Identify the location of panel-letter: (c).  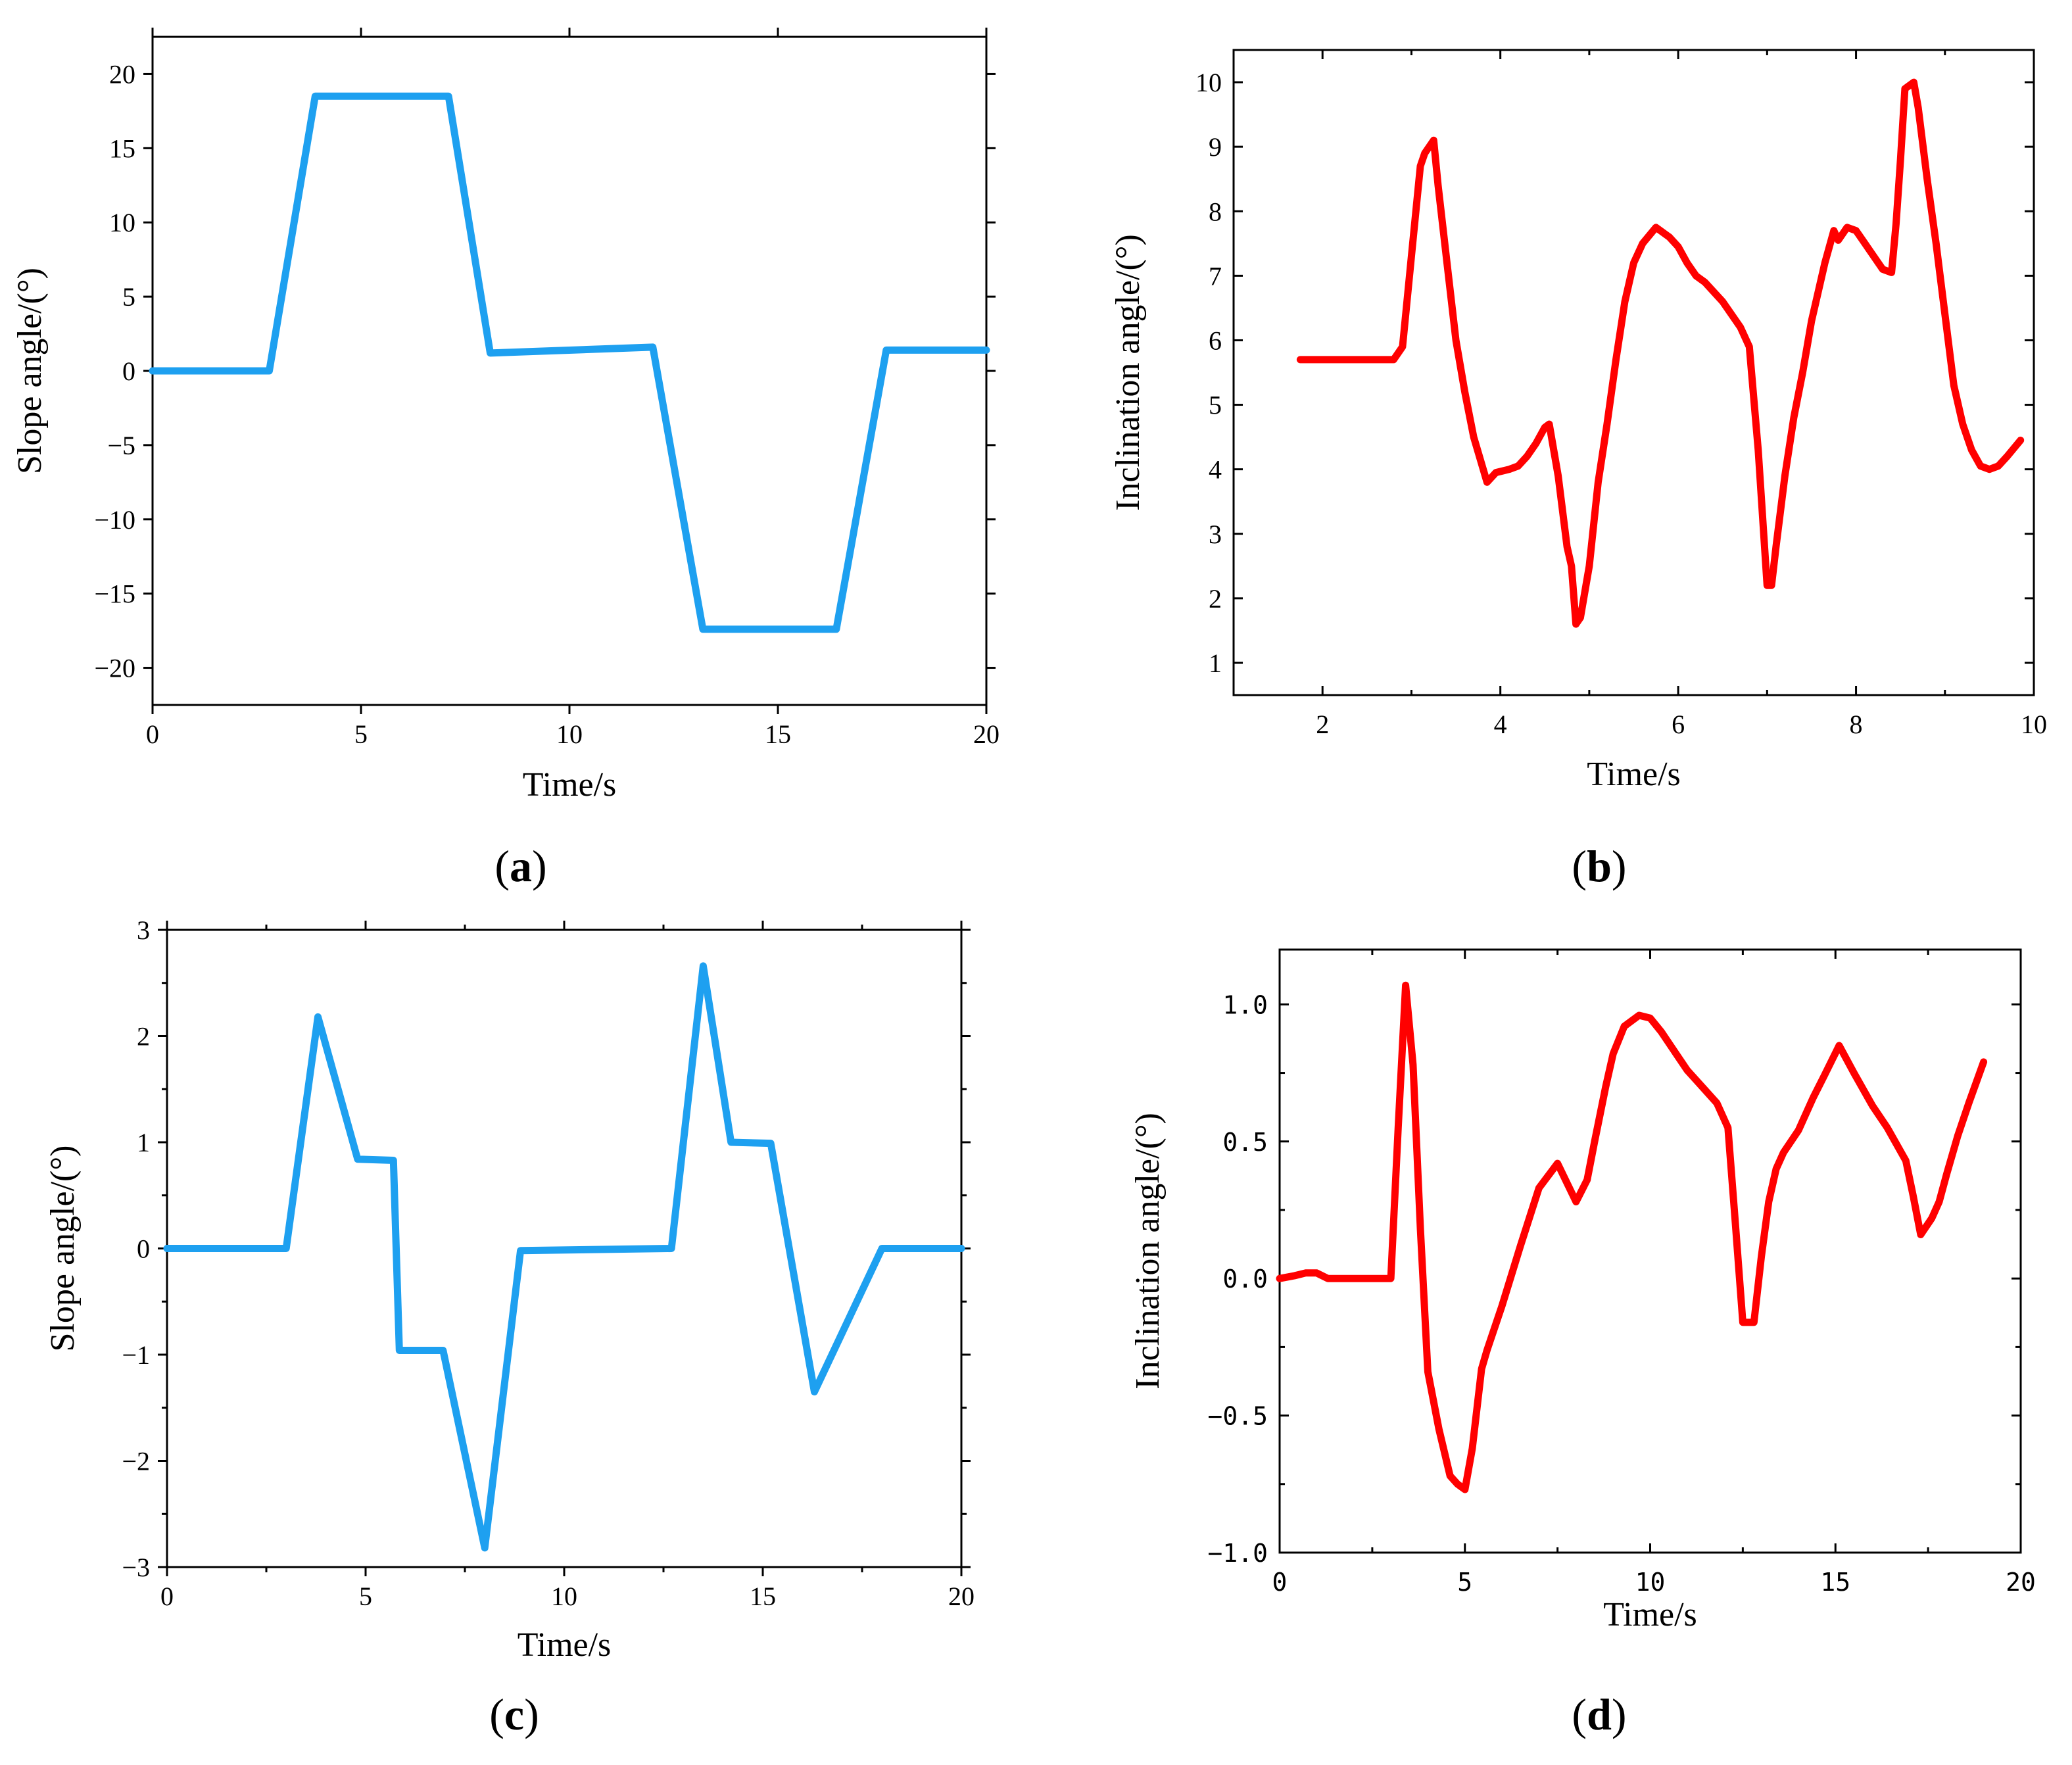
(514, 1714).